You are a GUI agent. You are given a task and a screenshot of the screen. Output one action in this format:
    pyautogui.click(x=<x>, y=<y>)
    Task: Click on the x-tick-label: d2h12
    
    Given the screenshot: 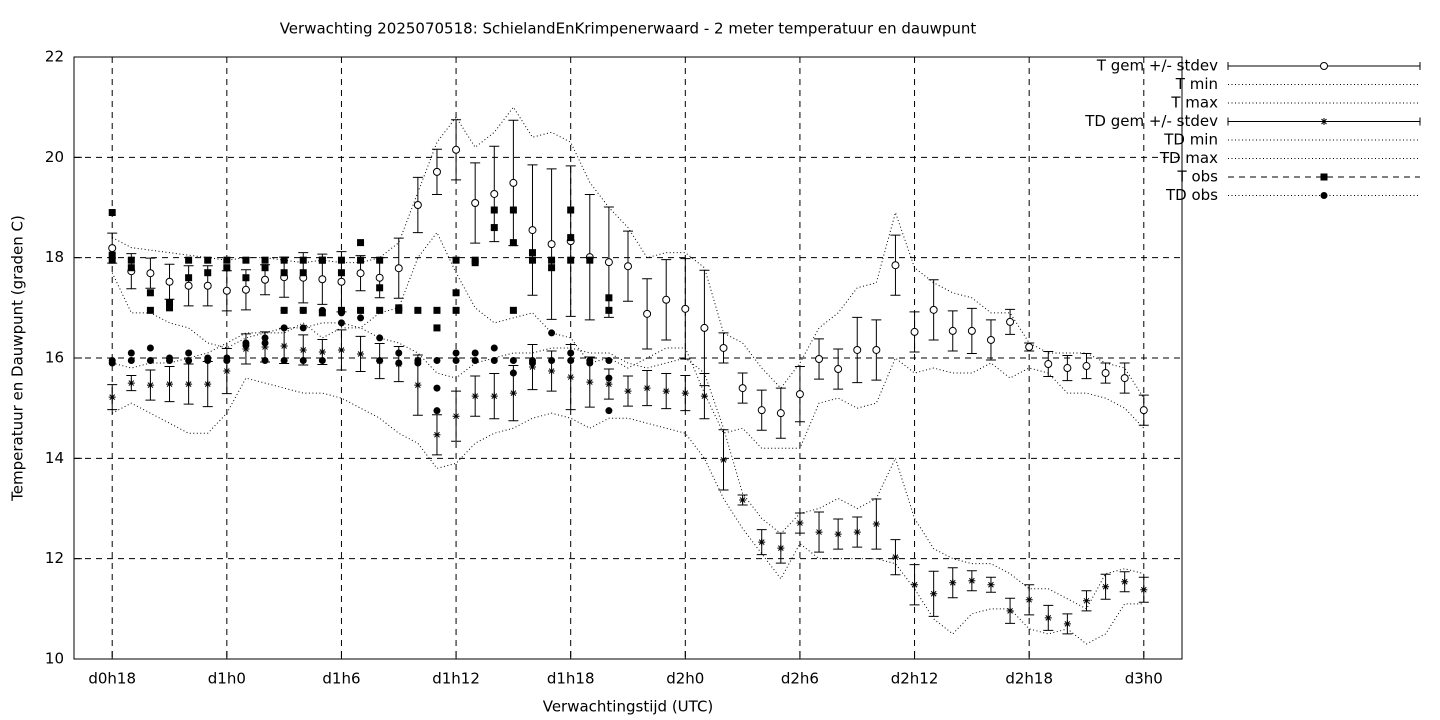 What is the action you would take?
    pyautogui.click(x=915, y=679)
    